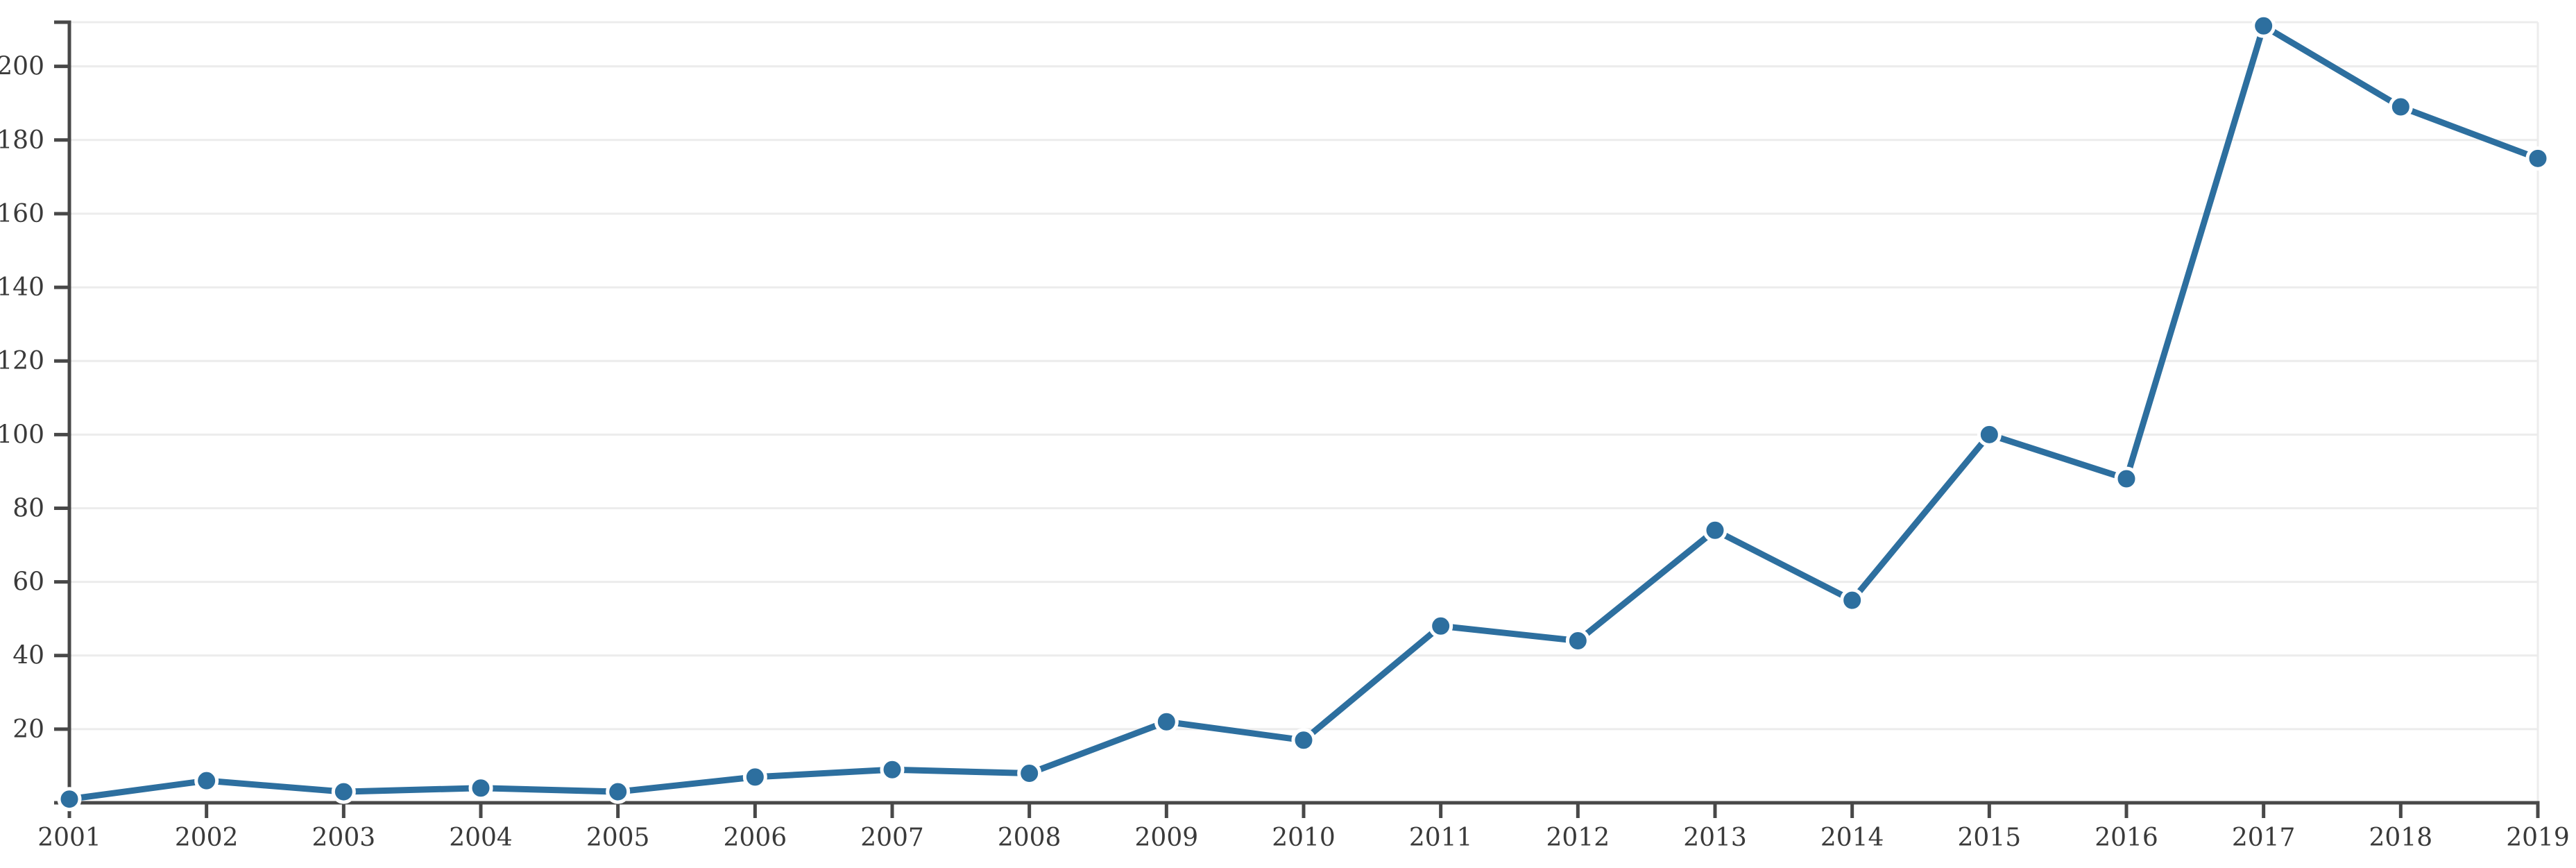  Describe the element at coordinates (2126, 838) in the screenshot. I see `x-tick-label: 2016` at that location.